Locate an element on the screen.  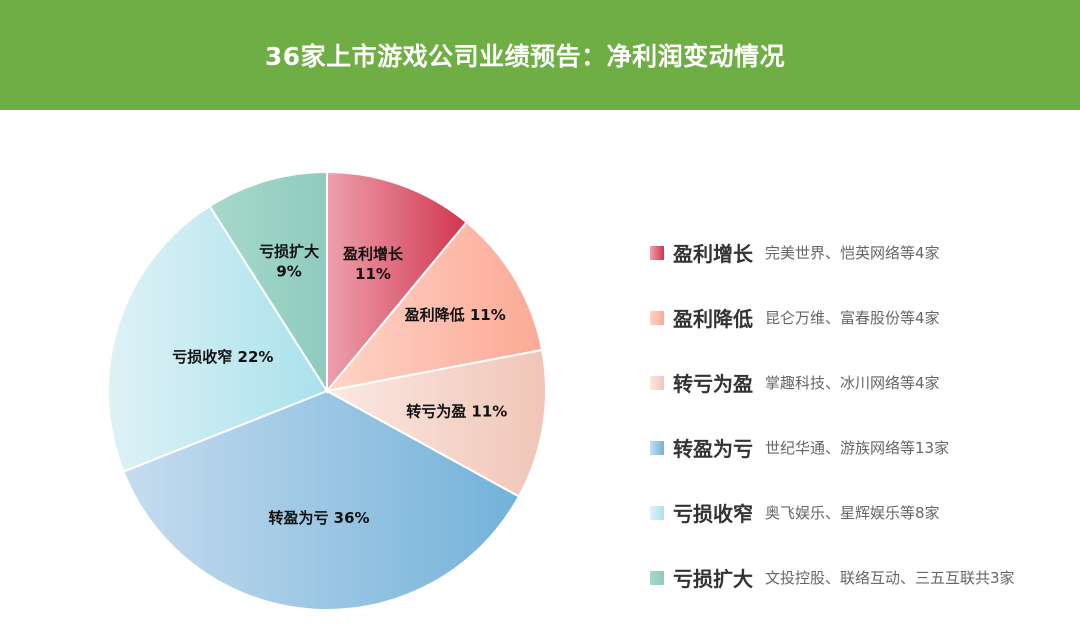
legend-desc: 奥飞娱乐、星辉娱乐等8家 is located at coordinates (852, 513).